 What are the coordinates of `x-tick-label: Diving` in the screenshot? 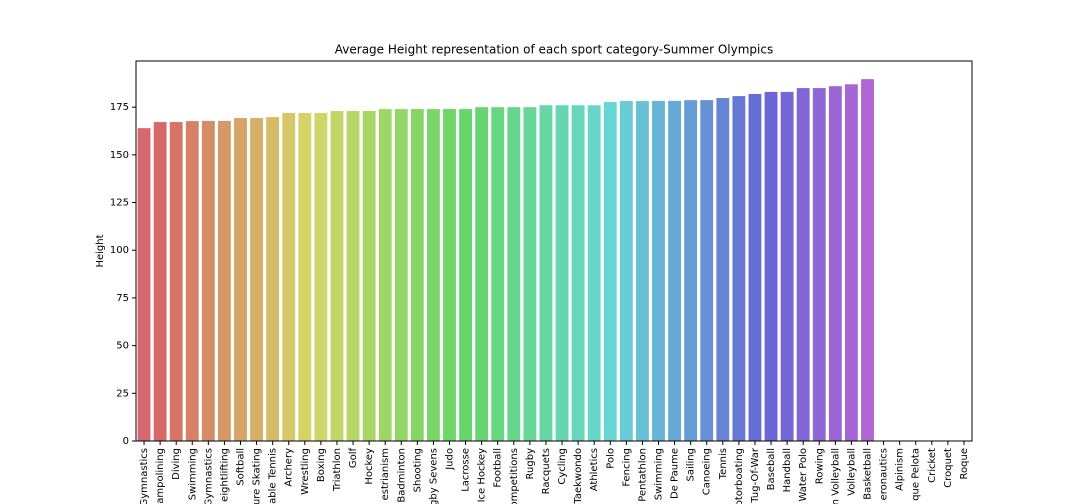 It's located at (176, 464).